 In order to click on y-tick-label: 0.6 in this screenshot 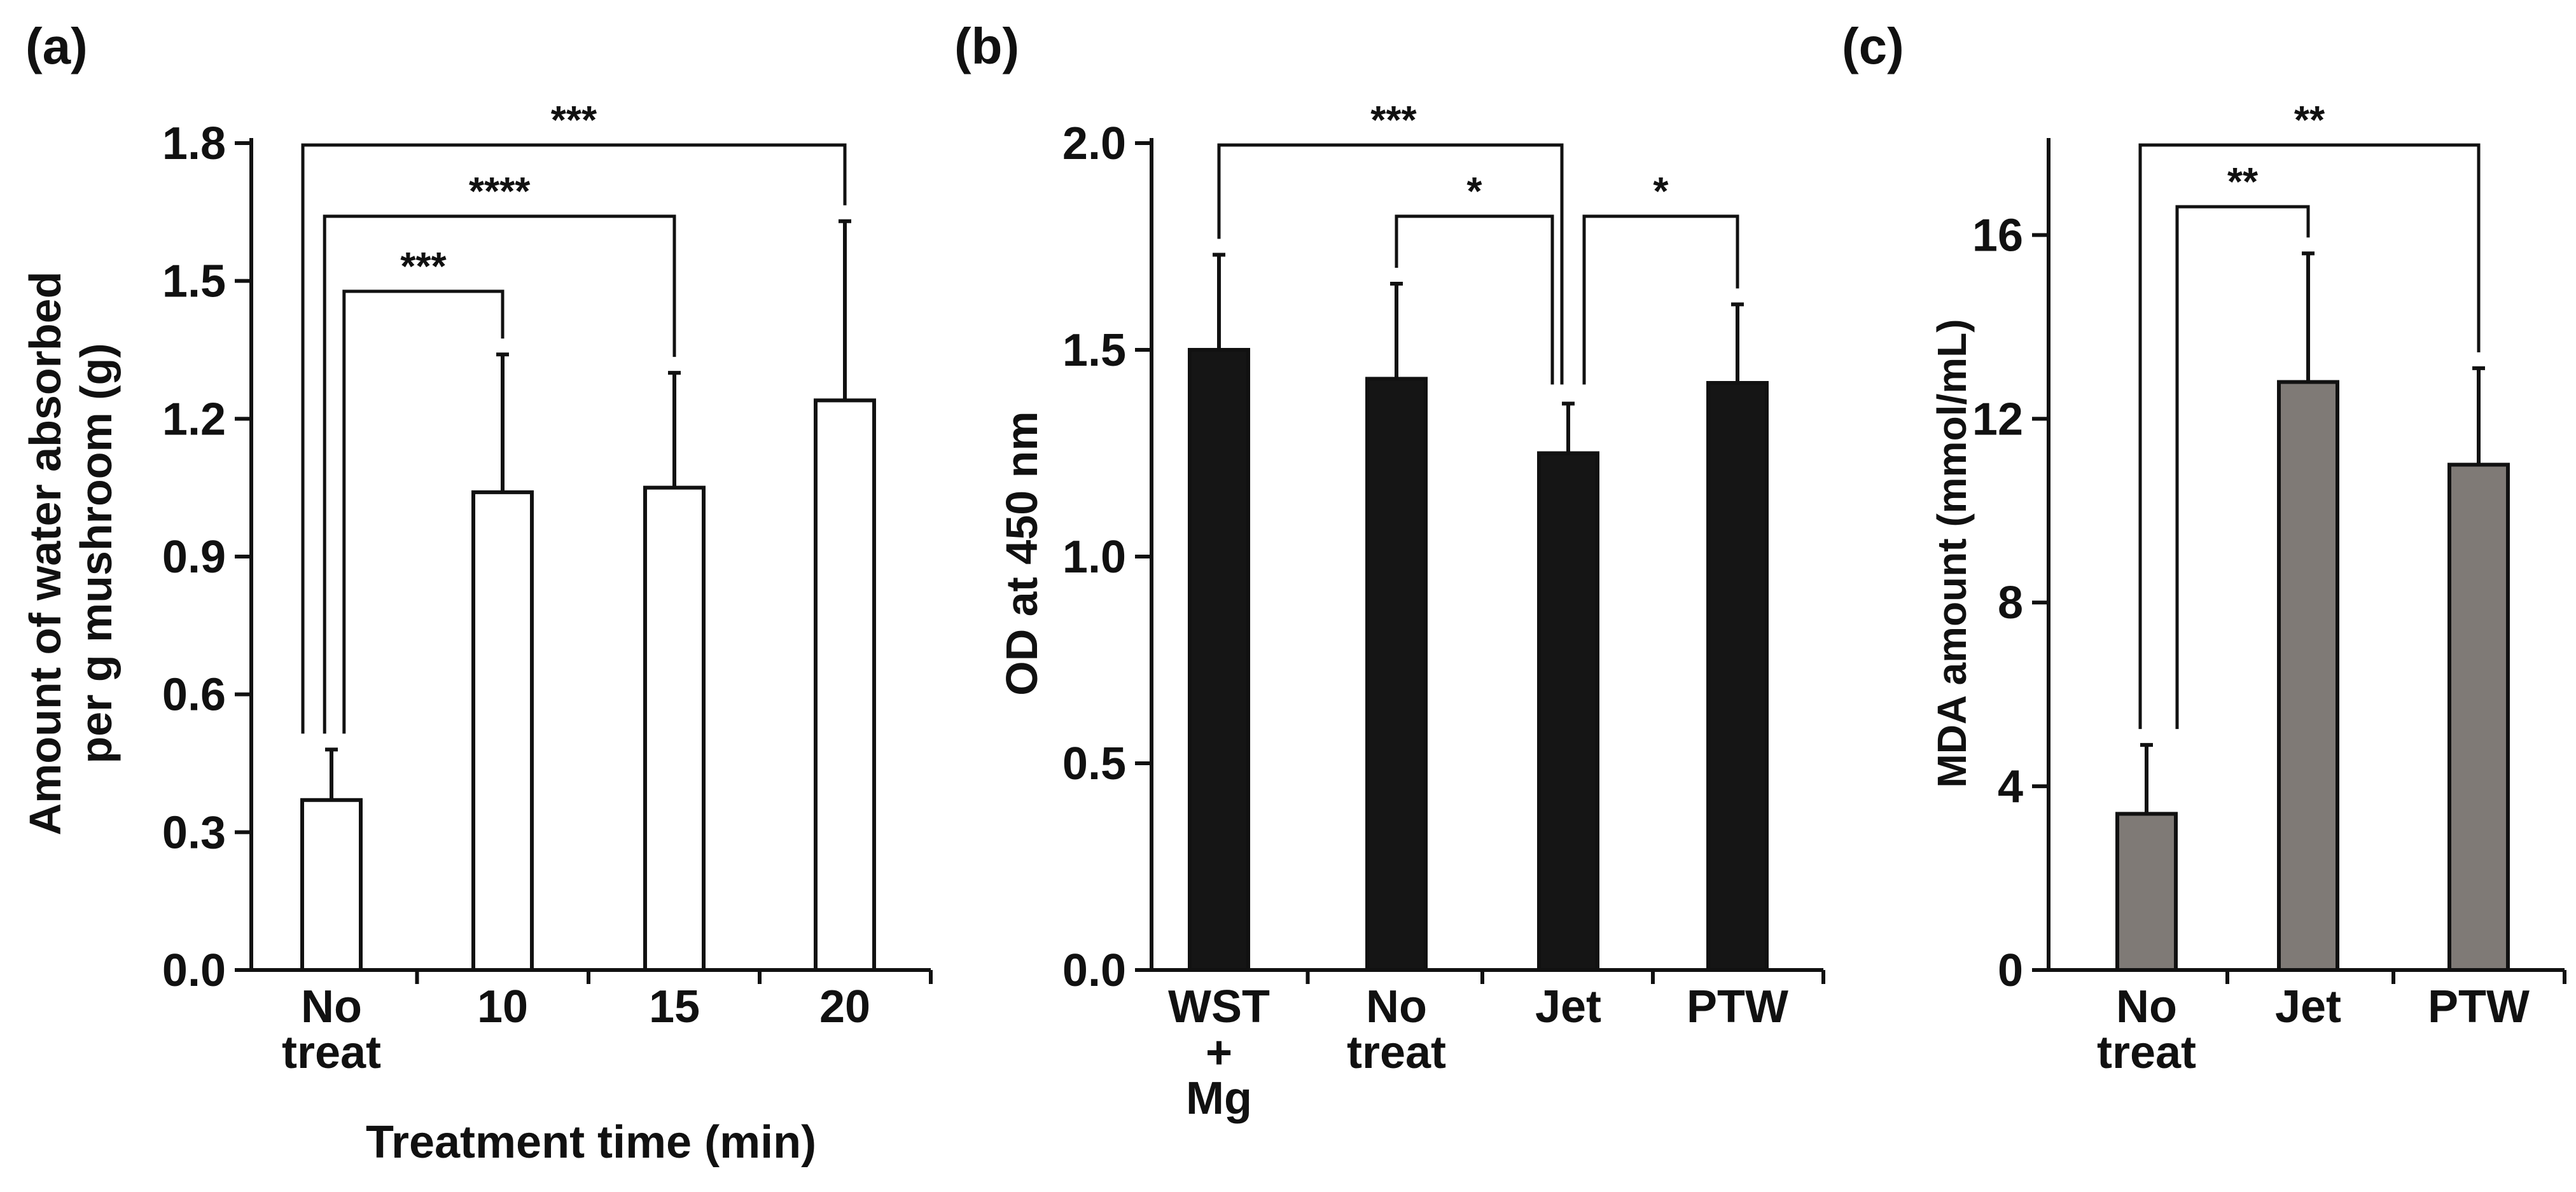, I will do `click(194, 695)`.